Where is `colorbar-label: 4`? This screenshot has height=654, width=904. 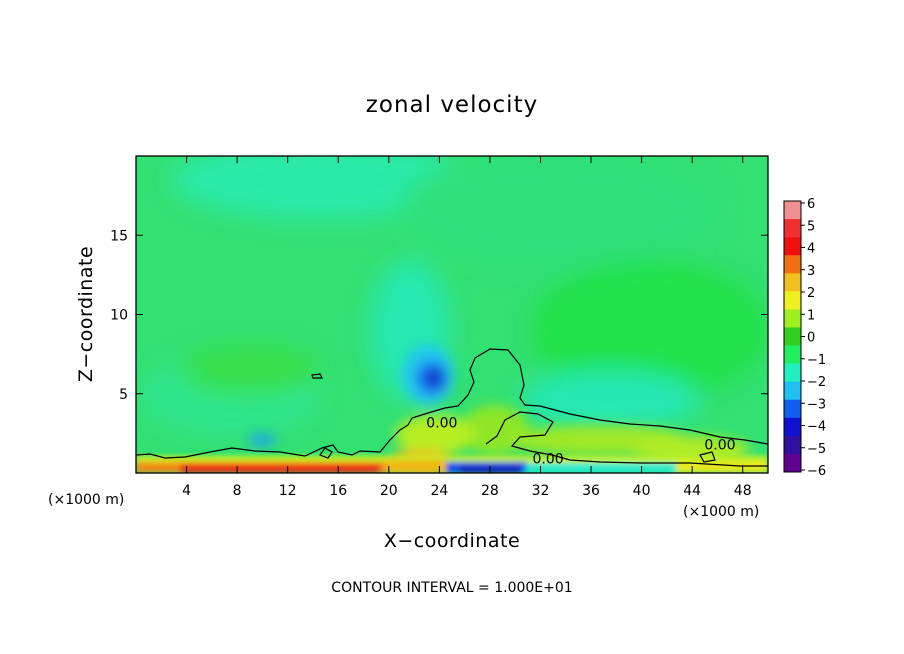 colorbar-label: 4 is located at coordinates (811, 249).